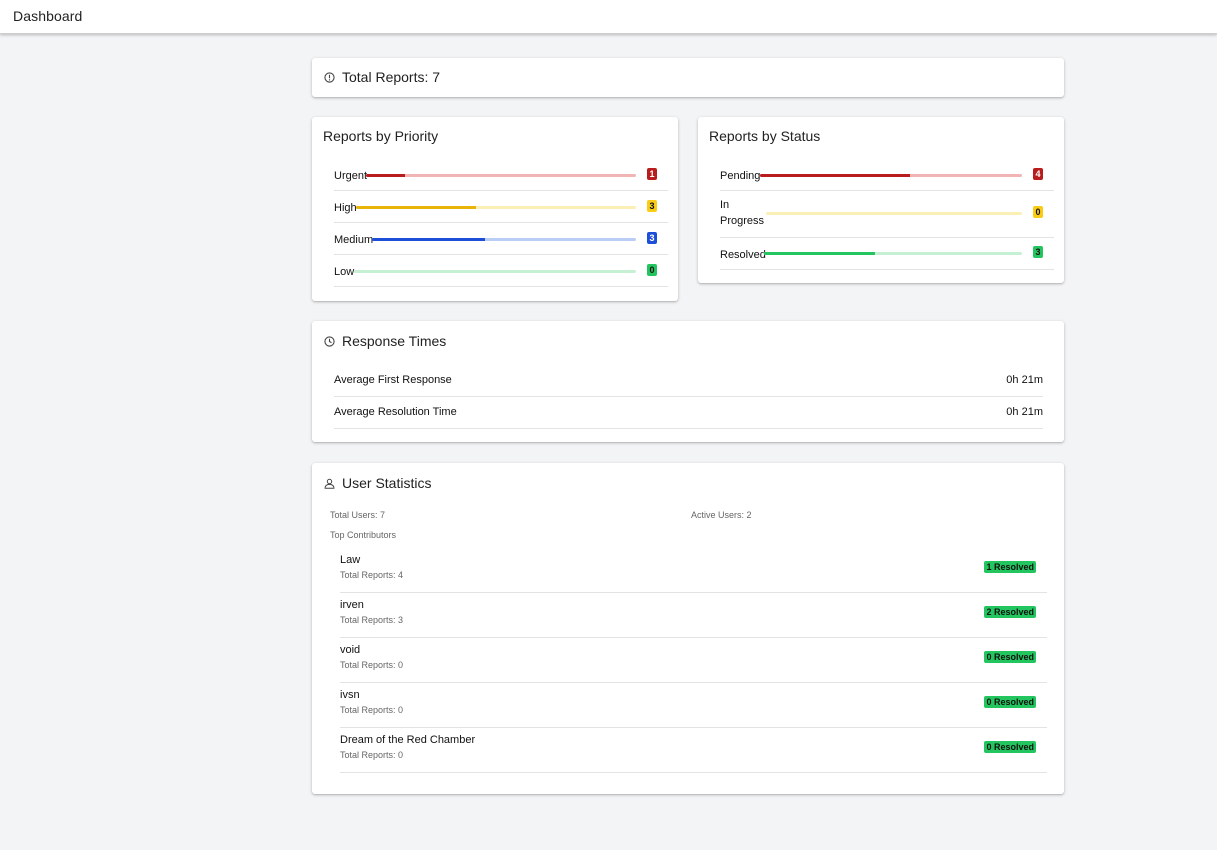 This screenshot has height=850, width=1217. What do you see at coordinates (742, 213) in the screenshot?
I see `bar-label: In Progress` at bounding box center [742, 213].